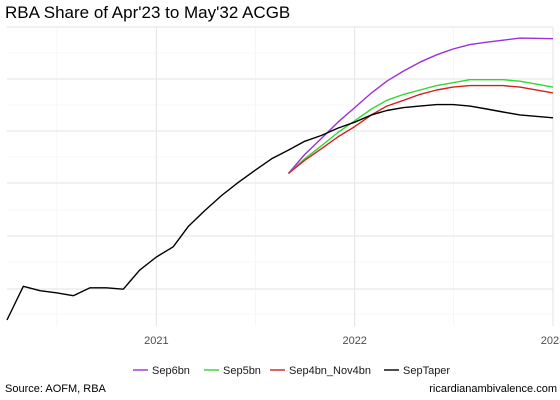  What do you see at coordinates (147, 12) in the screenshot?
I see `chart-title: RBA Share of Apr'23 to May'32 ACGB` at bounding box center [147, 12].